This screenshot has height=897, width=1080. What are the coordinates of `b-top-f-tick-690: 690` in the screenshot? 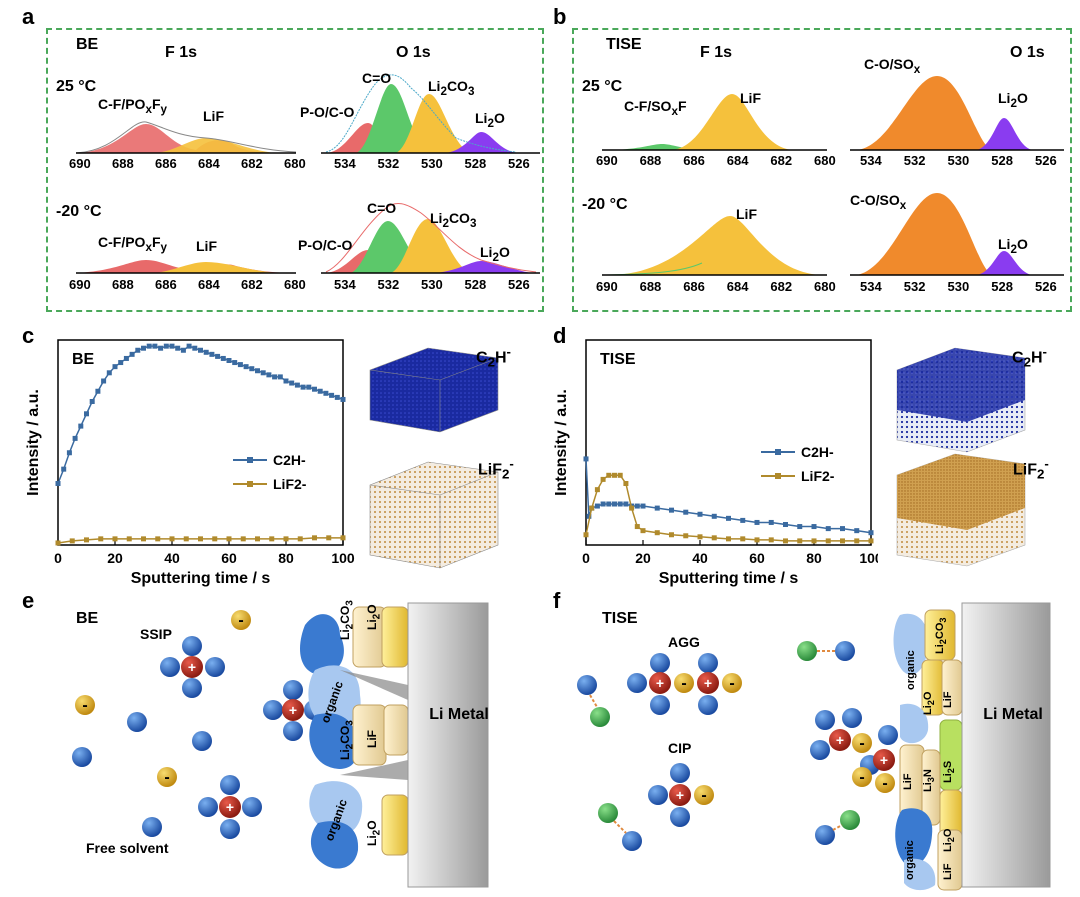 It's located at (607, 160).